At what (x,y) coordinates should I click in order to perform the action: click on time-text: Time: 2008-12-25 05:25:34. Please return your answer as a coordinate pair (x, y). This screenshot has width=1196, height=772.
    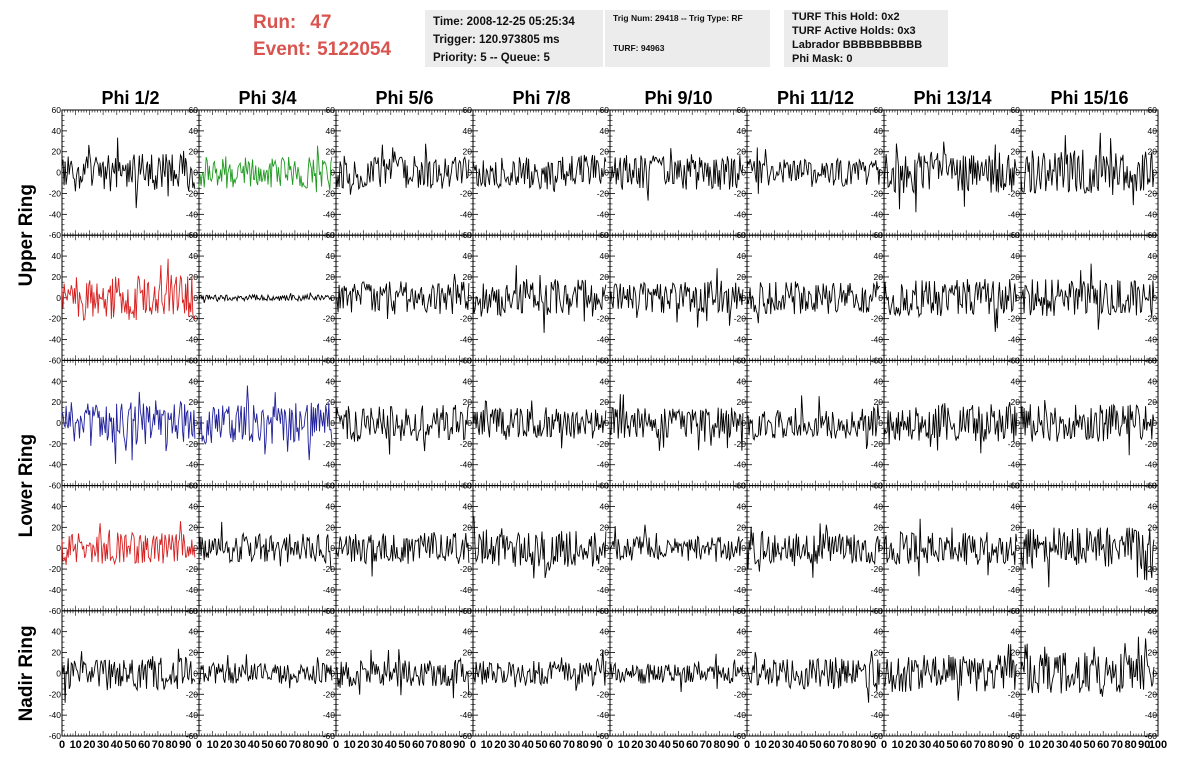
    Looking at the image, I should click on (504, 22).